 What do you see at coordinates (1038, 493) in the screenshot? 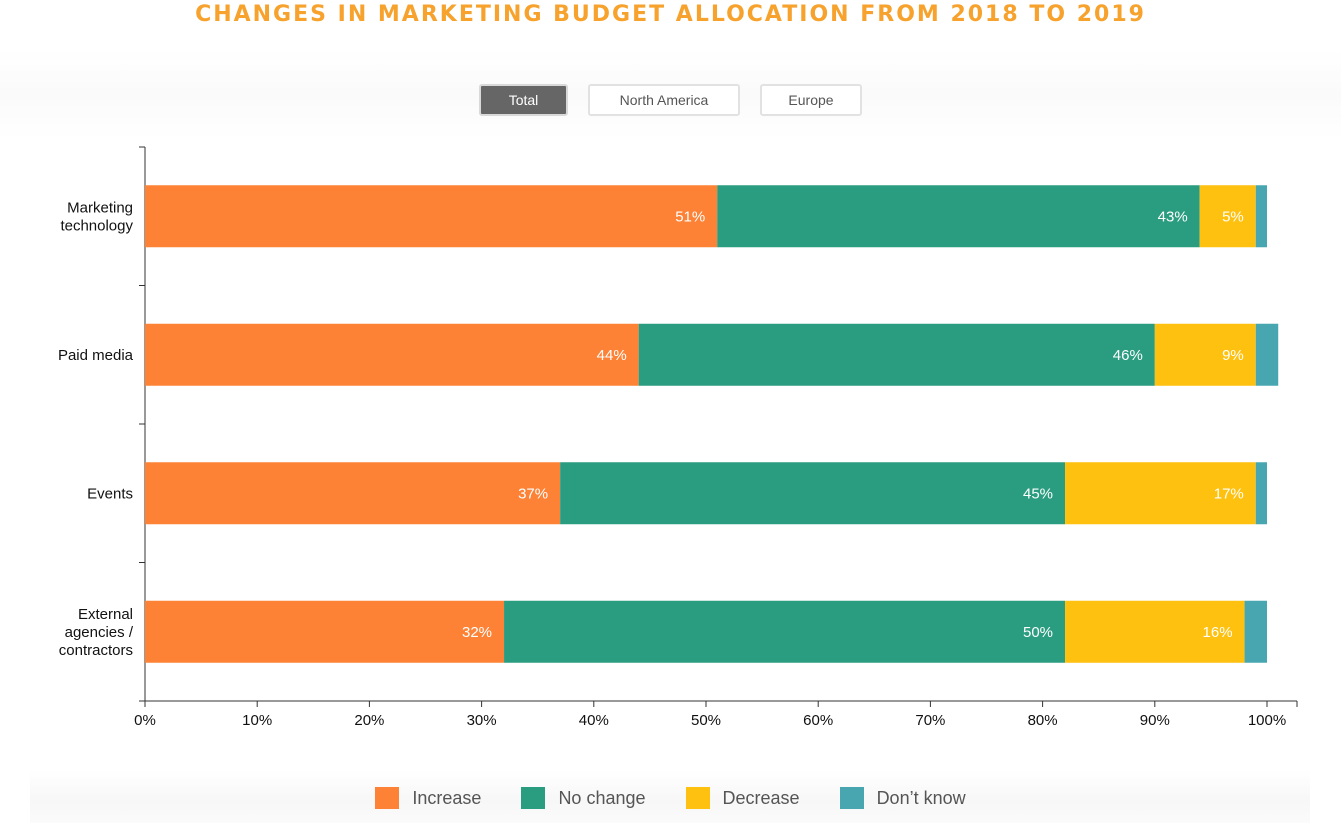
I see `data-label: 45%` at bounding box center [1038, 493].